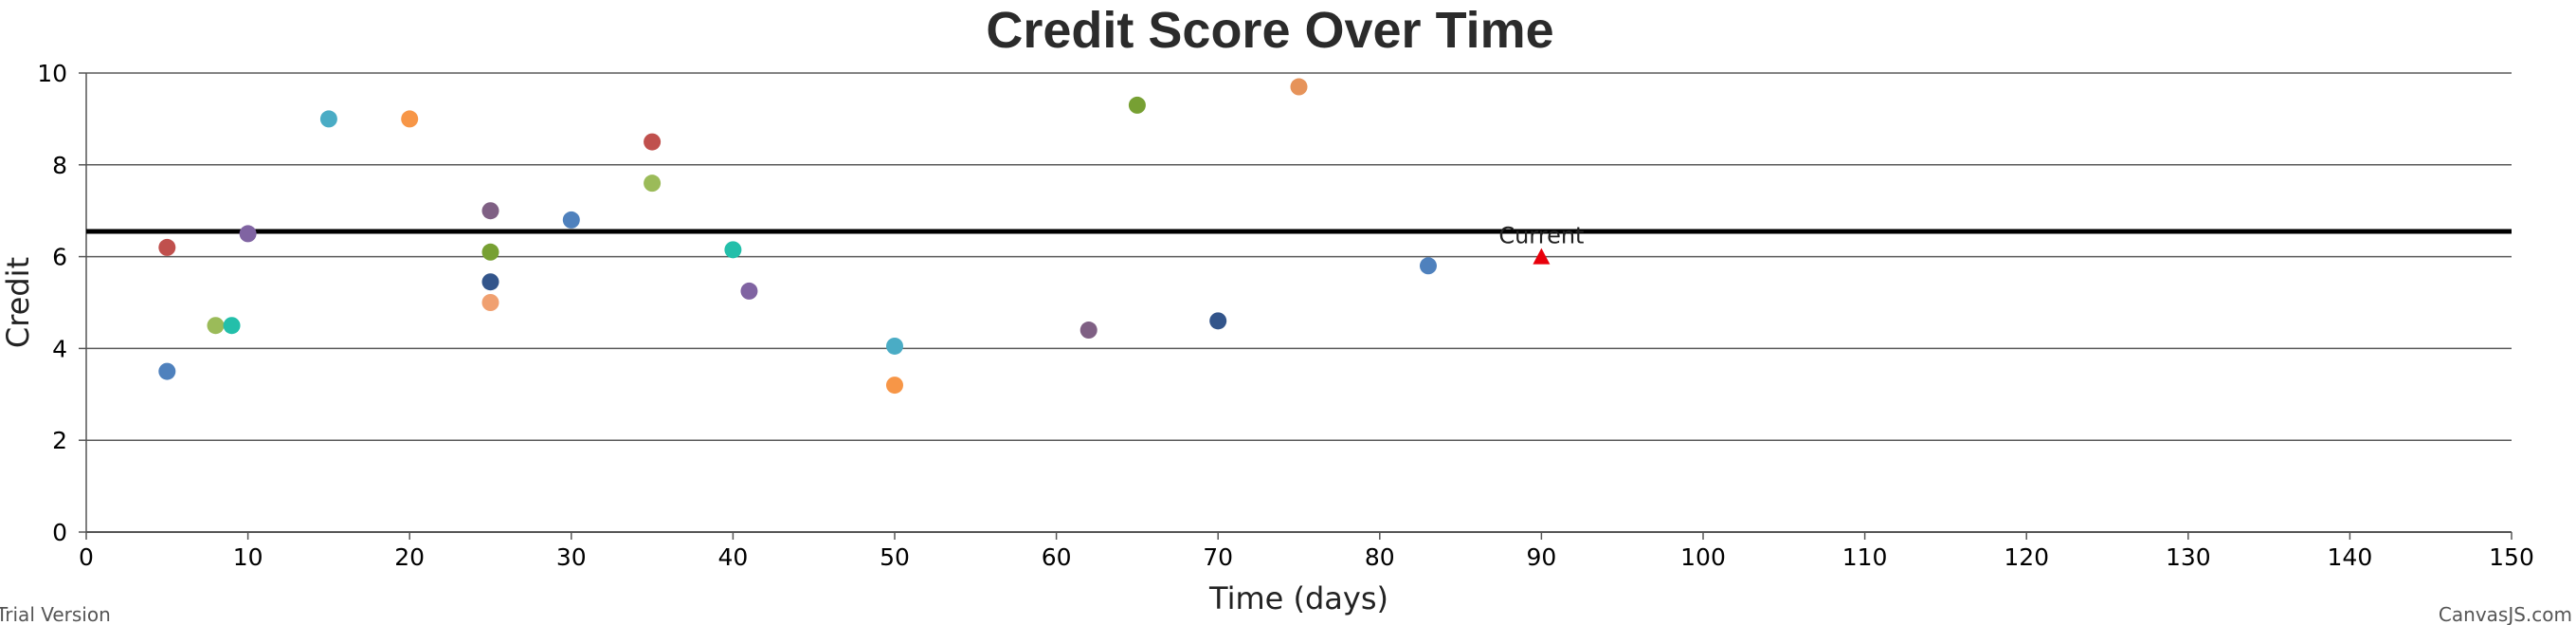  I want to click on x-axis: 0 10 20 30 40 50 60 70 80 90 100 110 120 130 140 150, so click(1306, 551).